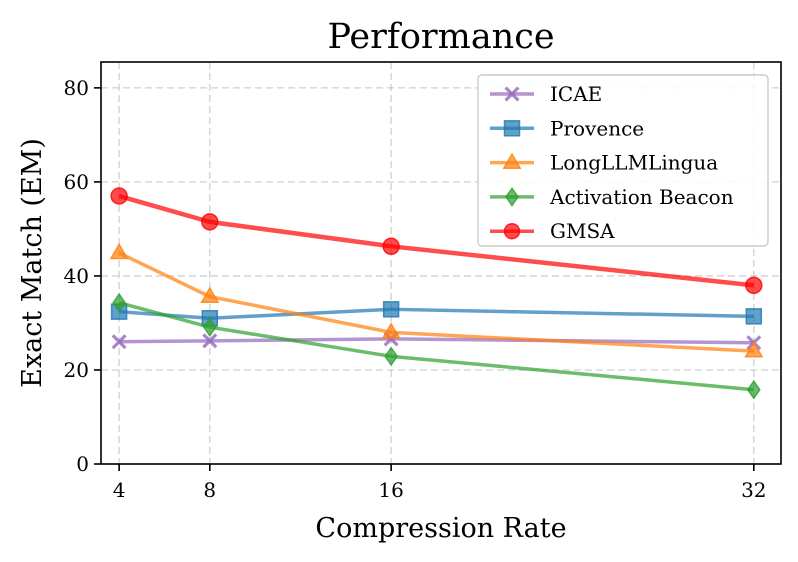  Describe the element at coordinates (546, 94) in the screenshot. I see `legend-item-icae: ICAE` at that location.